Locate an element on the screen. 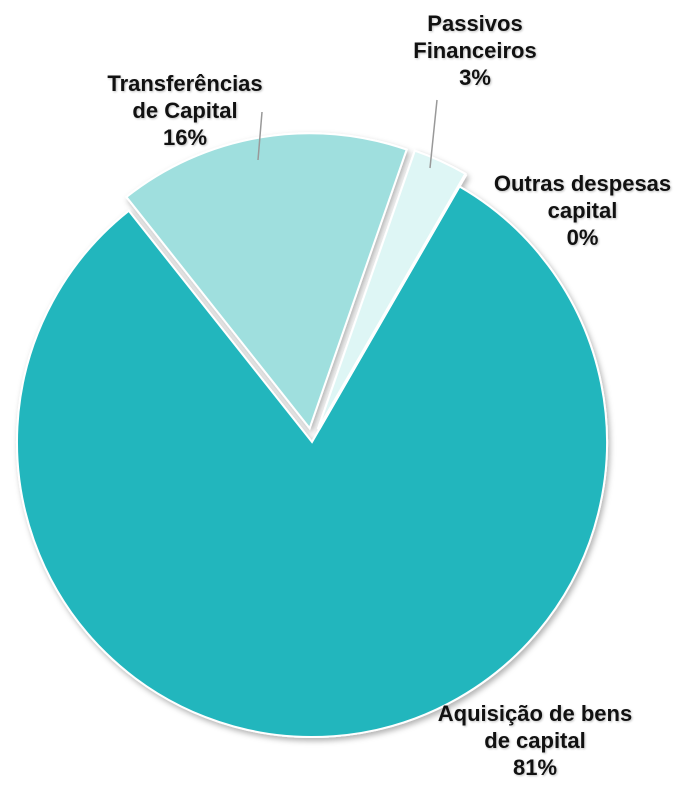  value-label: 3% is located at coordinates (475, 77).